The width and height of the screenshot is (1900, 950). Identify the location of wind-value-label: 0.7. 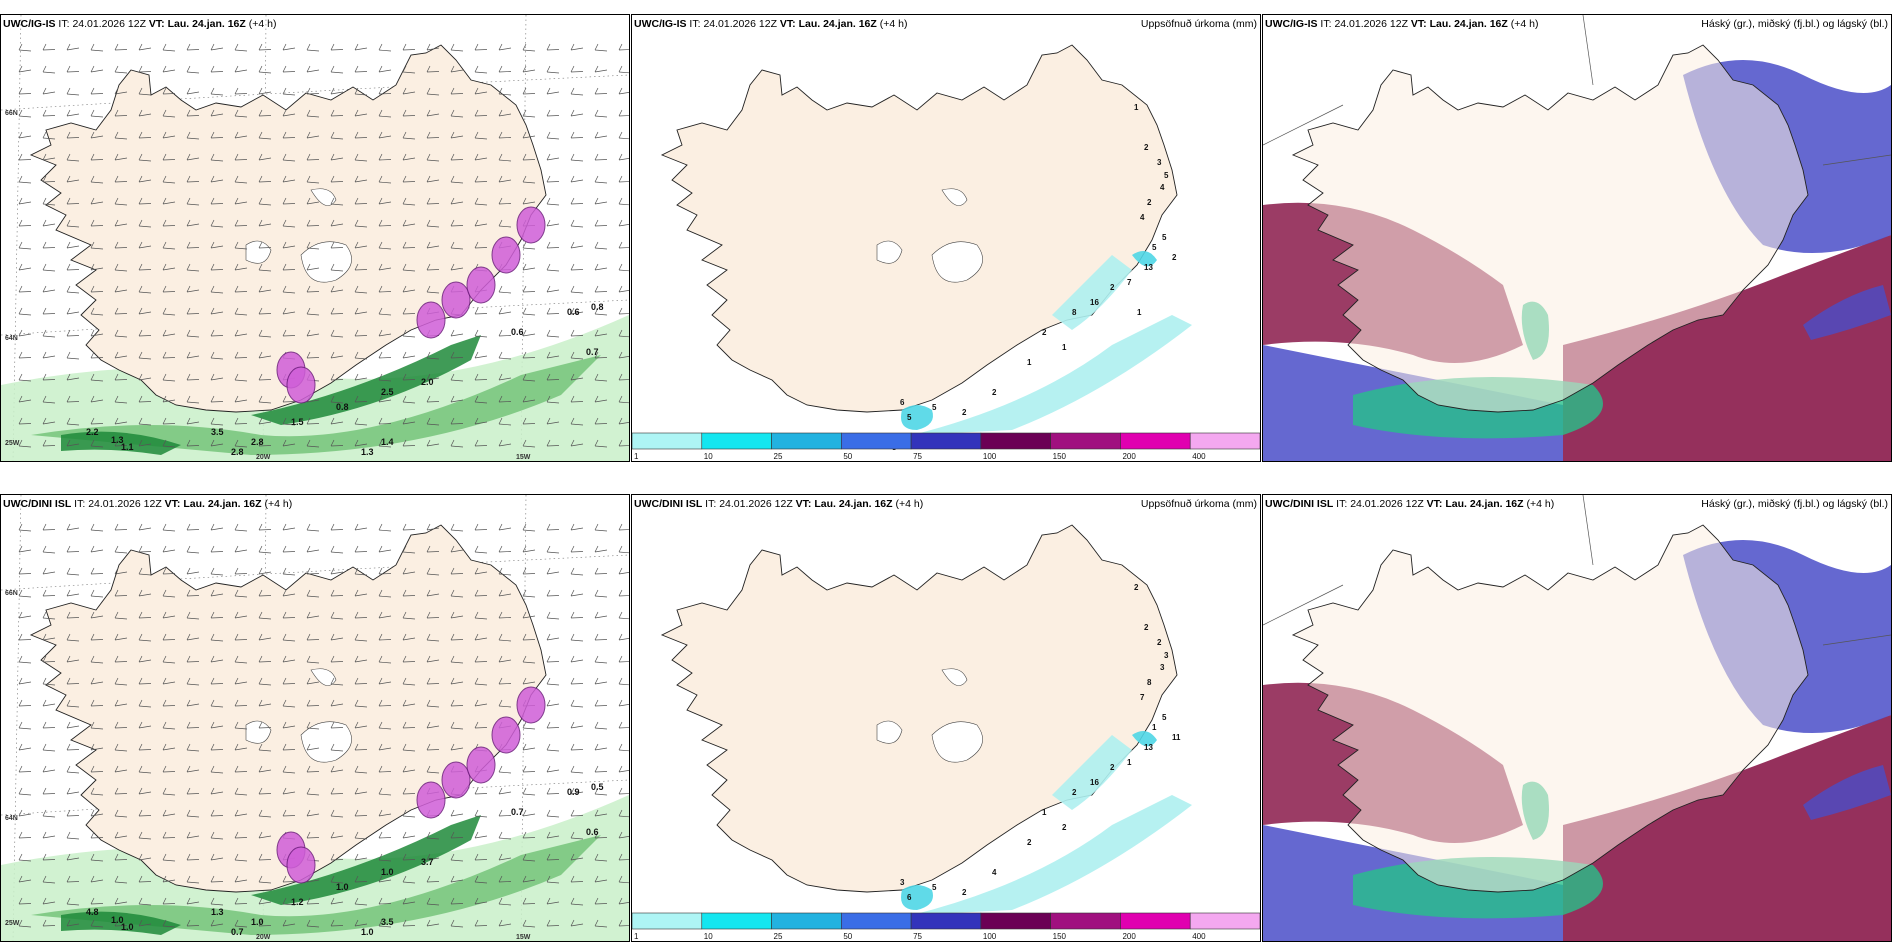
(237, 932).